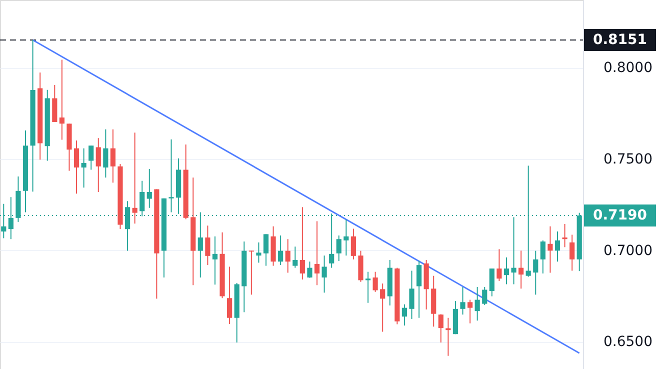  Describe the element at coordinates (628, 342) in the screenshot. I see `y-tick-label: 0.6500` at that location.